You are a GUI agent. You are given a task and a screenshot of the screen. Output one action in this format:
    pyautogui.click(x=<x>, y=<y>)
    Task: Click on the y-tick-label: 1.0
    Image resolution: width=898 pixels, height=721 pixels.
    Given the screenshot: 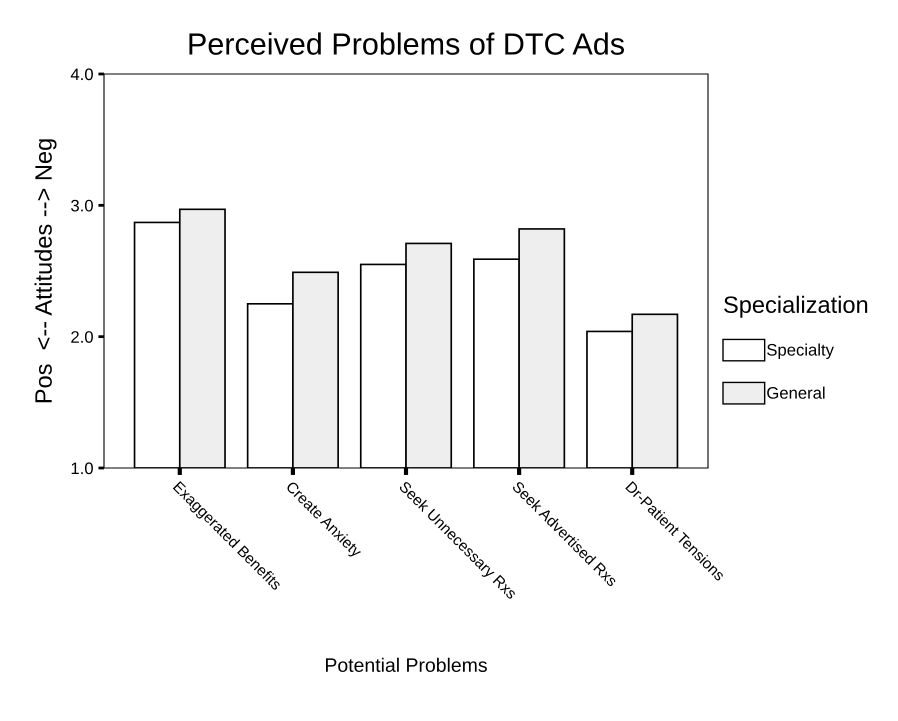 What is the action you would take?
    pyautogui.click(x=82, y=468)
    